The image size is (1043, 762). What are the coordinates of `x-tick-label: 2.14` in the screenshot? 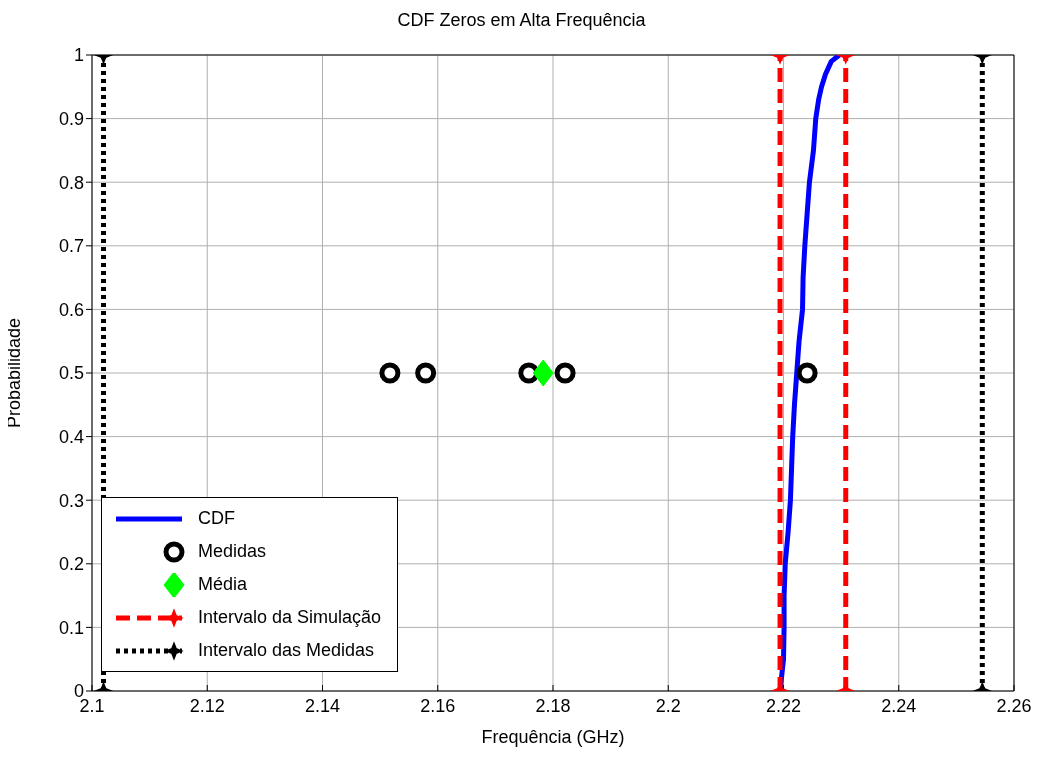 It's located at (322, 705).